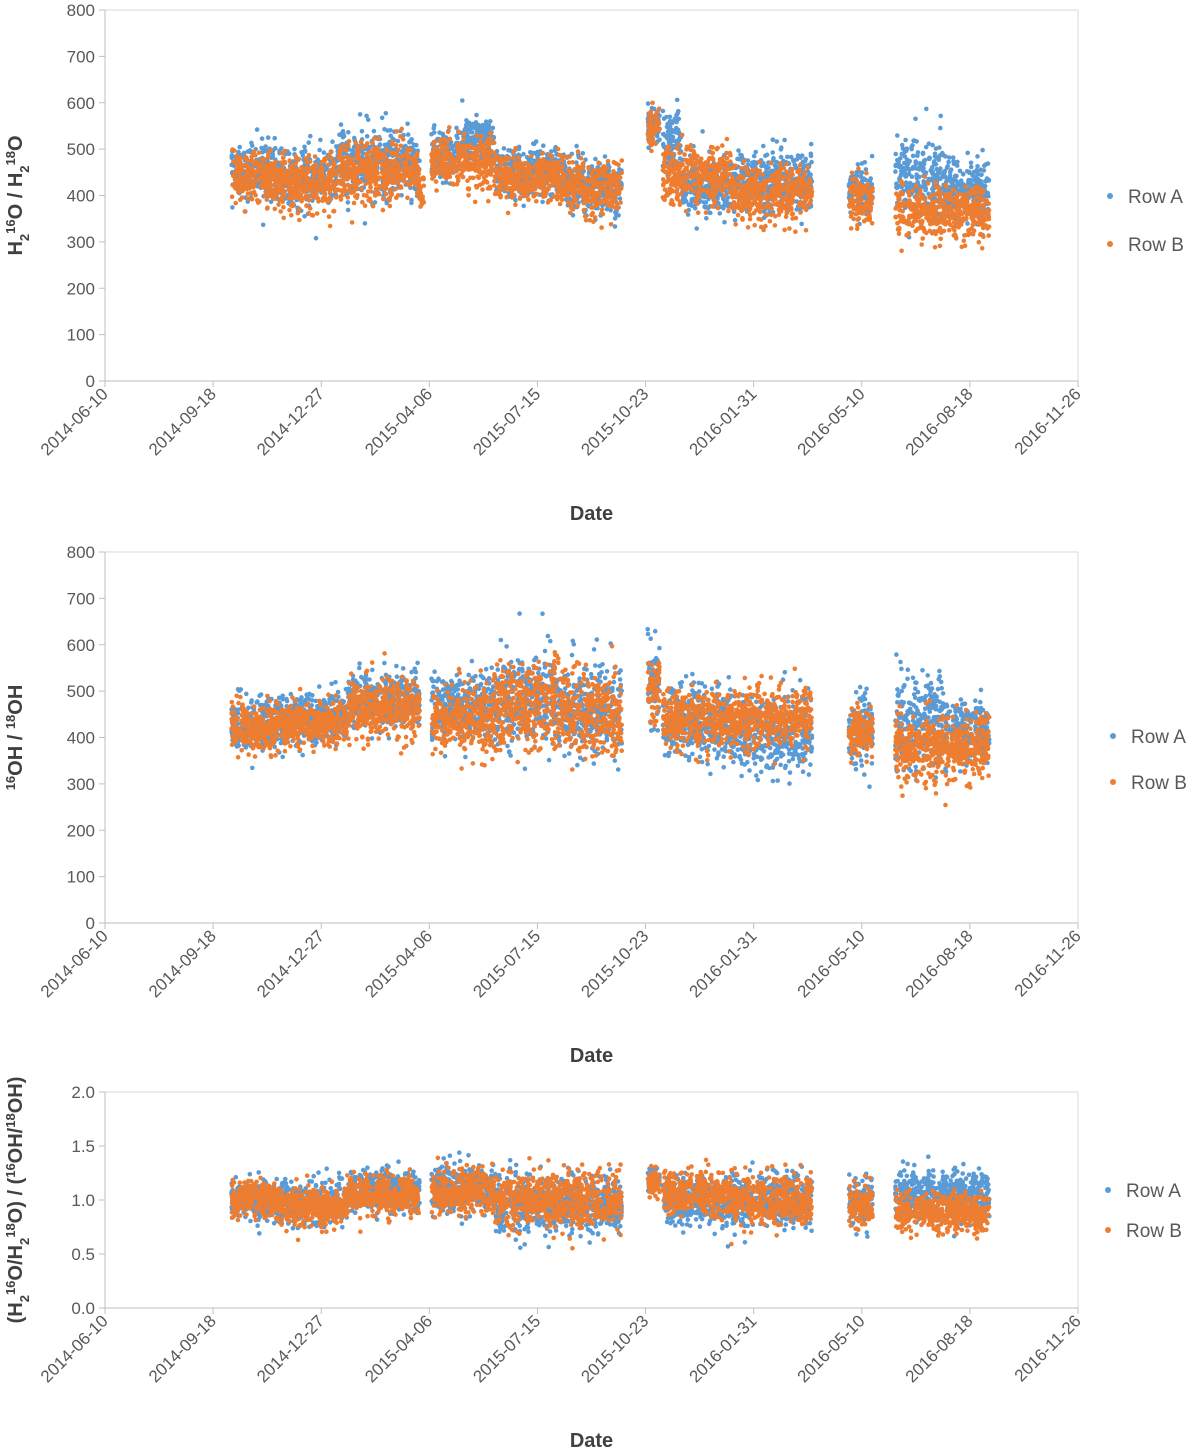 This screenshot has height=1451, width=1200. Describe the element at coordinates (591, 514) in the screenshot. I see `x-axis-title: Date` at that location.